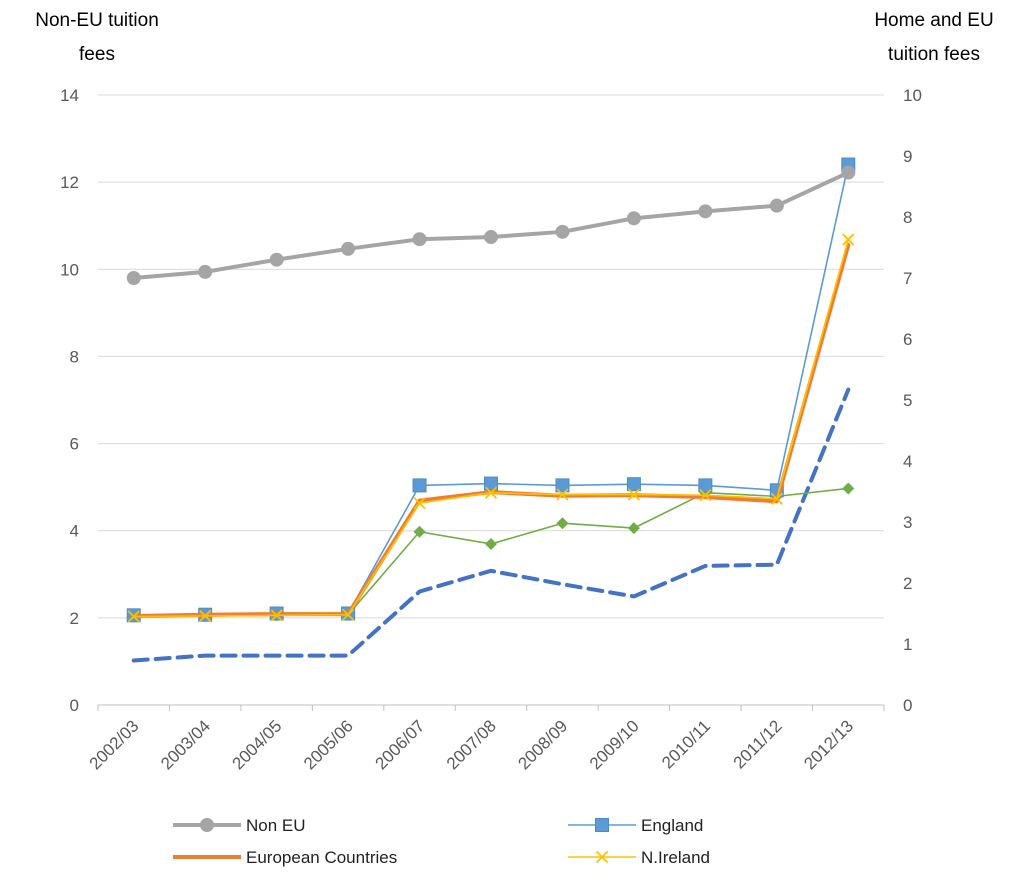 This screenshot has width=1013, height=872. Describe the element at coordinates (933, 20) in the screenshot. I see `right-axis-title-line-1: Home and EU` at that location.